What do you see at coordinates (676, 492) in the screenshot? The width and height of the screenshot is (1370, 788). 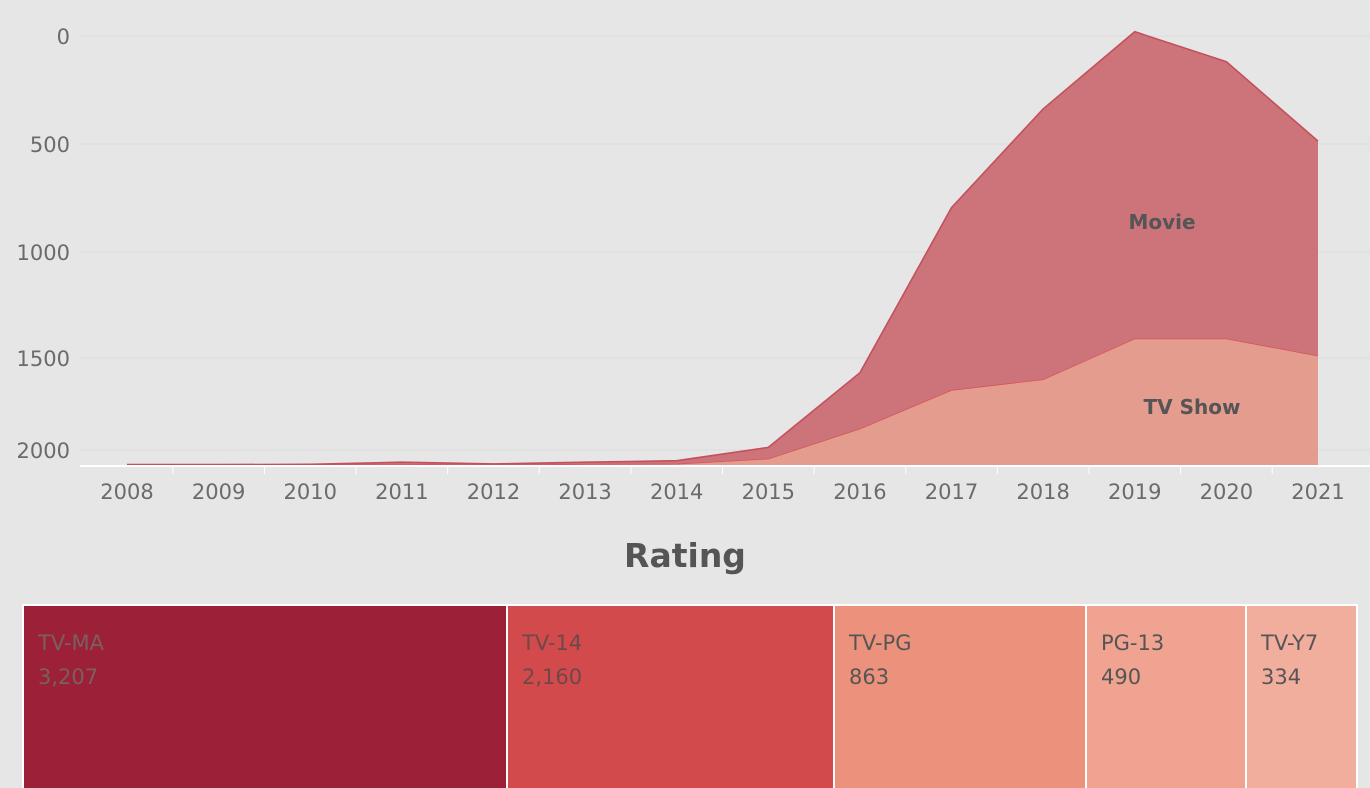 I see `x-tick-label: 2014` at bounding box center [676, 492].